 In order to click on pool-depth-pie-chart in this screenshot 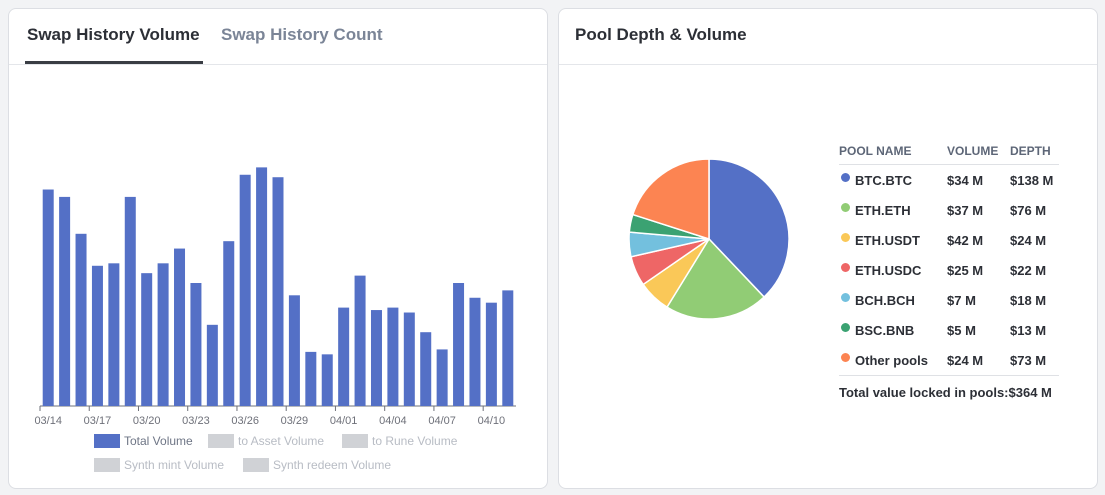, I will do `click(709, 239)`.